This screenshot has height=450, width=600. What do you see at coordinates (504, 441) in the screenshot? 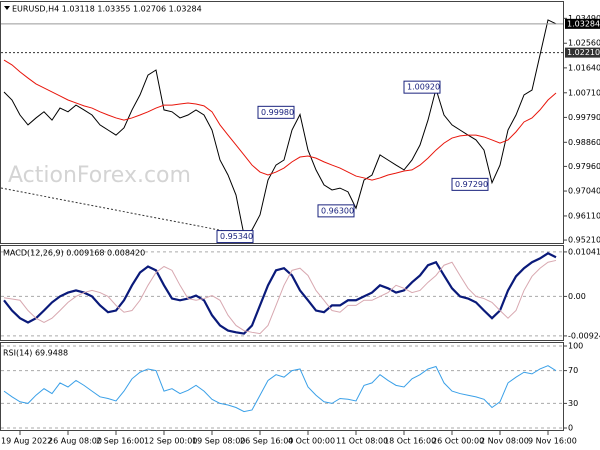
I see `x-tick-label: 2 Nov 08:00` at bounding box center [504, 441].